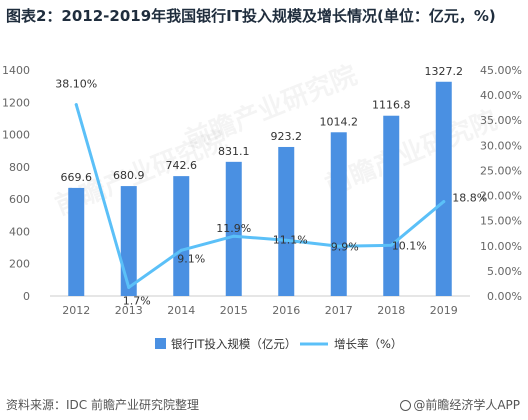  What do you see at coordinates (339, 310) in the screenshot?
I see `x-tick-label: 2017` at bounding box center [339, 310].